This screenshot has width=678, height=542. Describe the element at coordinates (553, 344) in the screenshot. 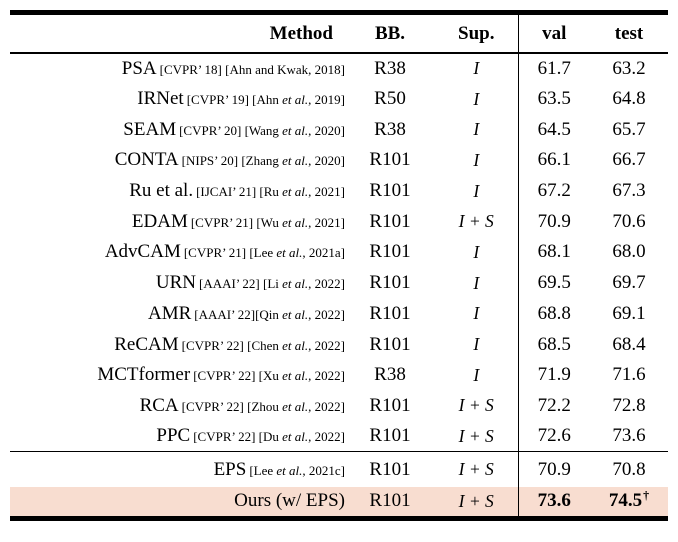

I see `val-score-cell: 68.5` at that location.